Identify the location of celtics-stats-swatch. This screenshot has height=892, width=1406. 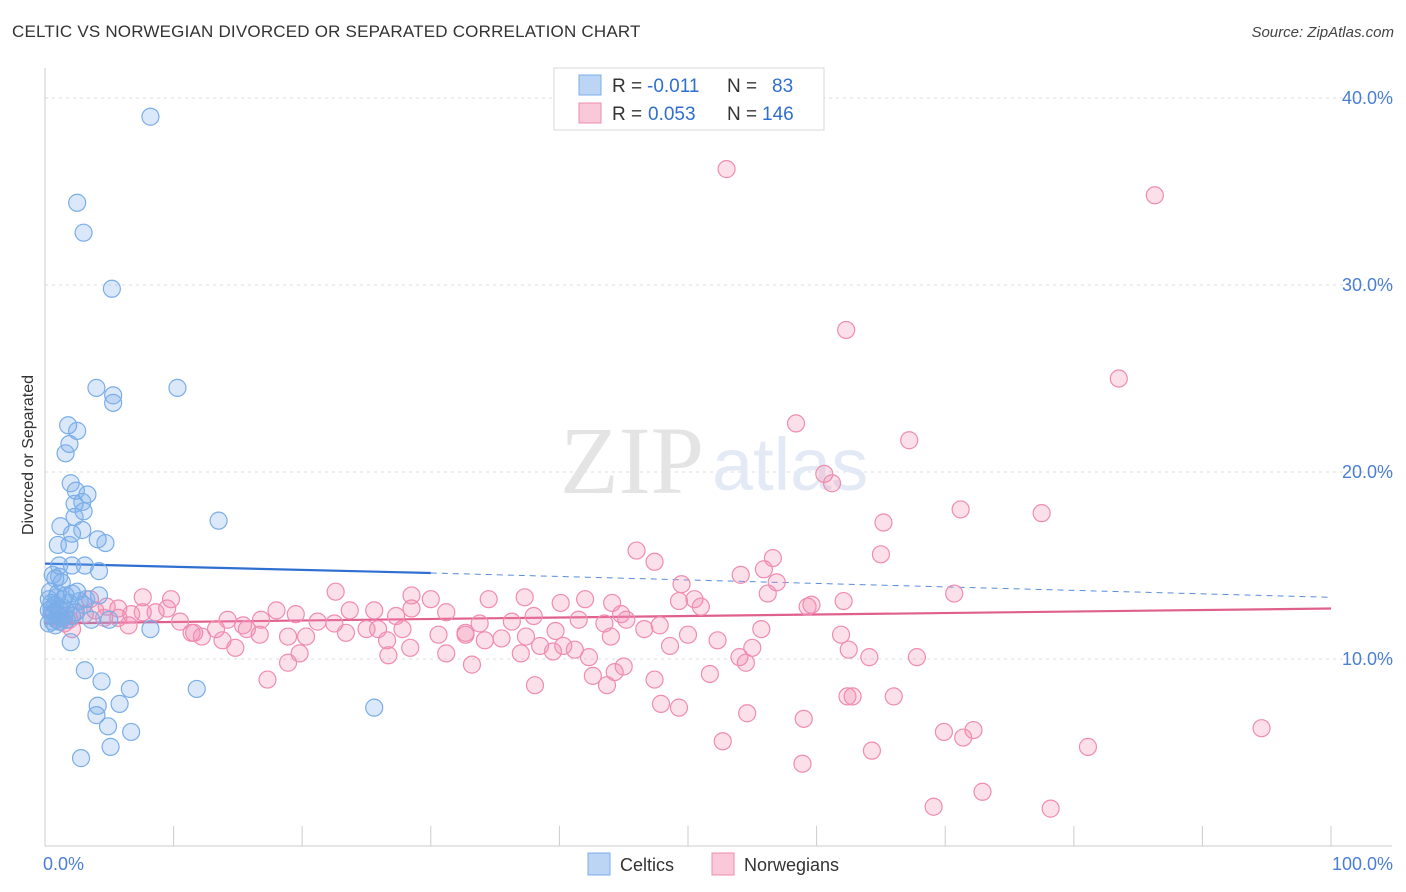
(590, 85).